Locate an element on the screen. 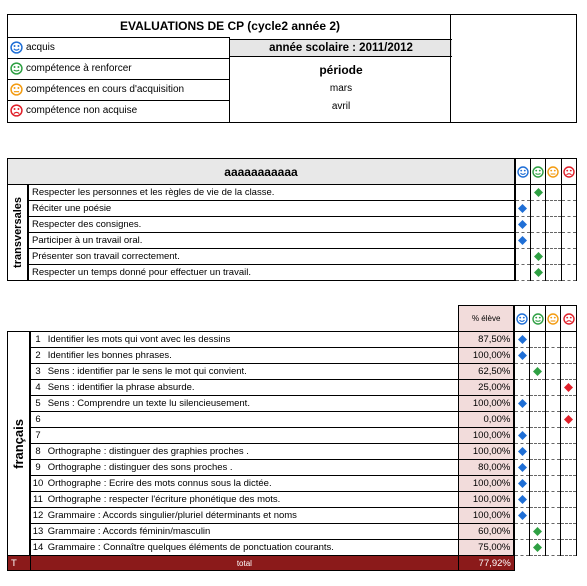  period-label: période is located at coordinates (341, 70).